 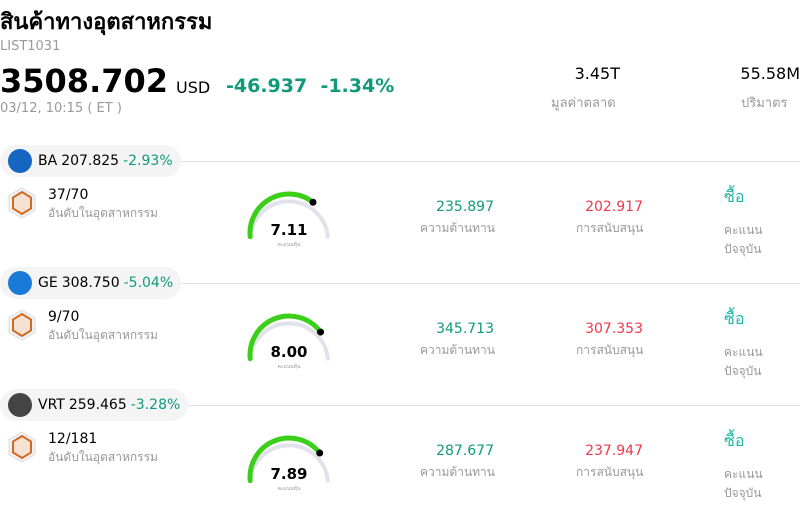 I want to click on industry-rank: 9/70, so click(x=64, y=317).